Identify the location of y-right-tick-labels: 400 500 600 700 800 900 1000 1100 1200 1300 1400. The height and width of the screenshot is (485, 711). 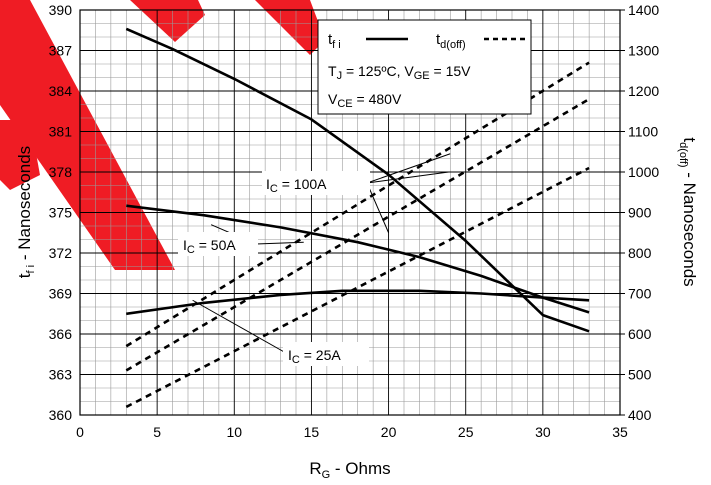
(639, 212).